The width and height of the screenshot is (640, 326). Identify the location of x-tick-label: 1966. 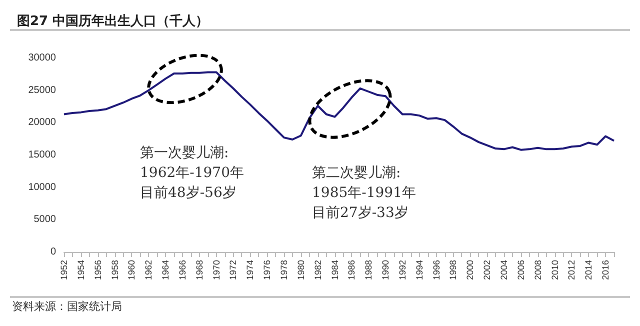
(182, 270).